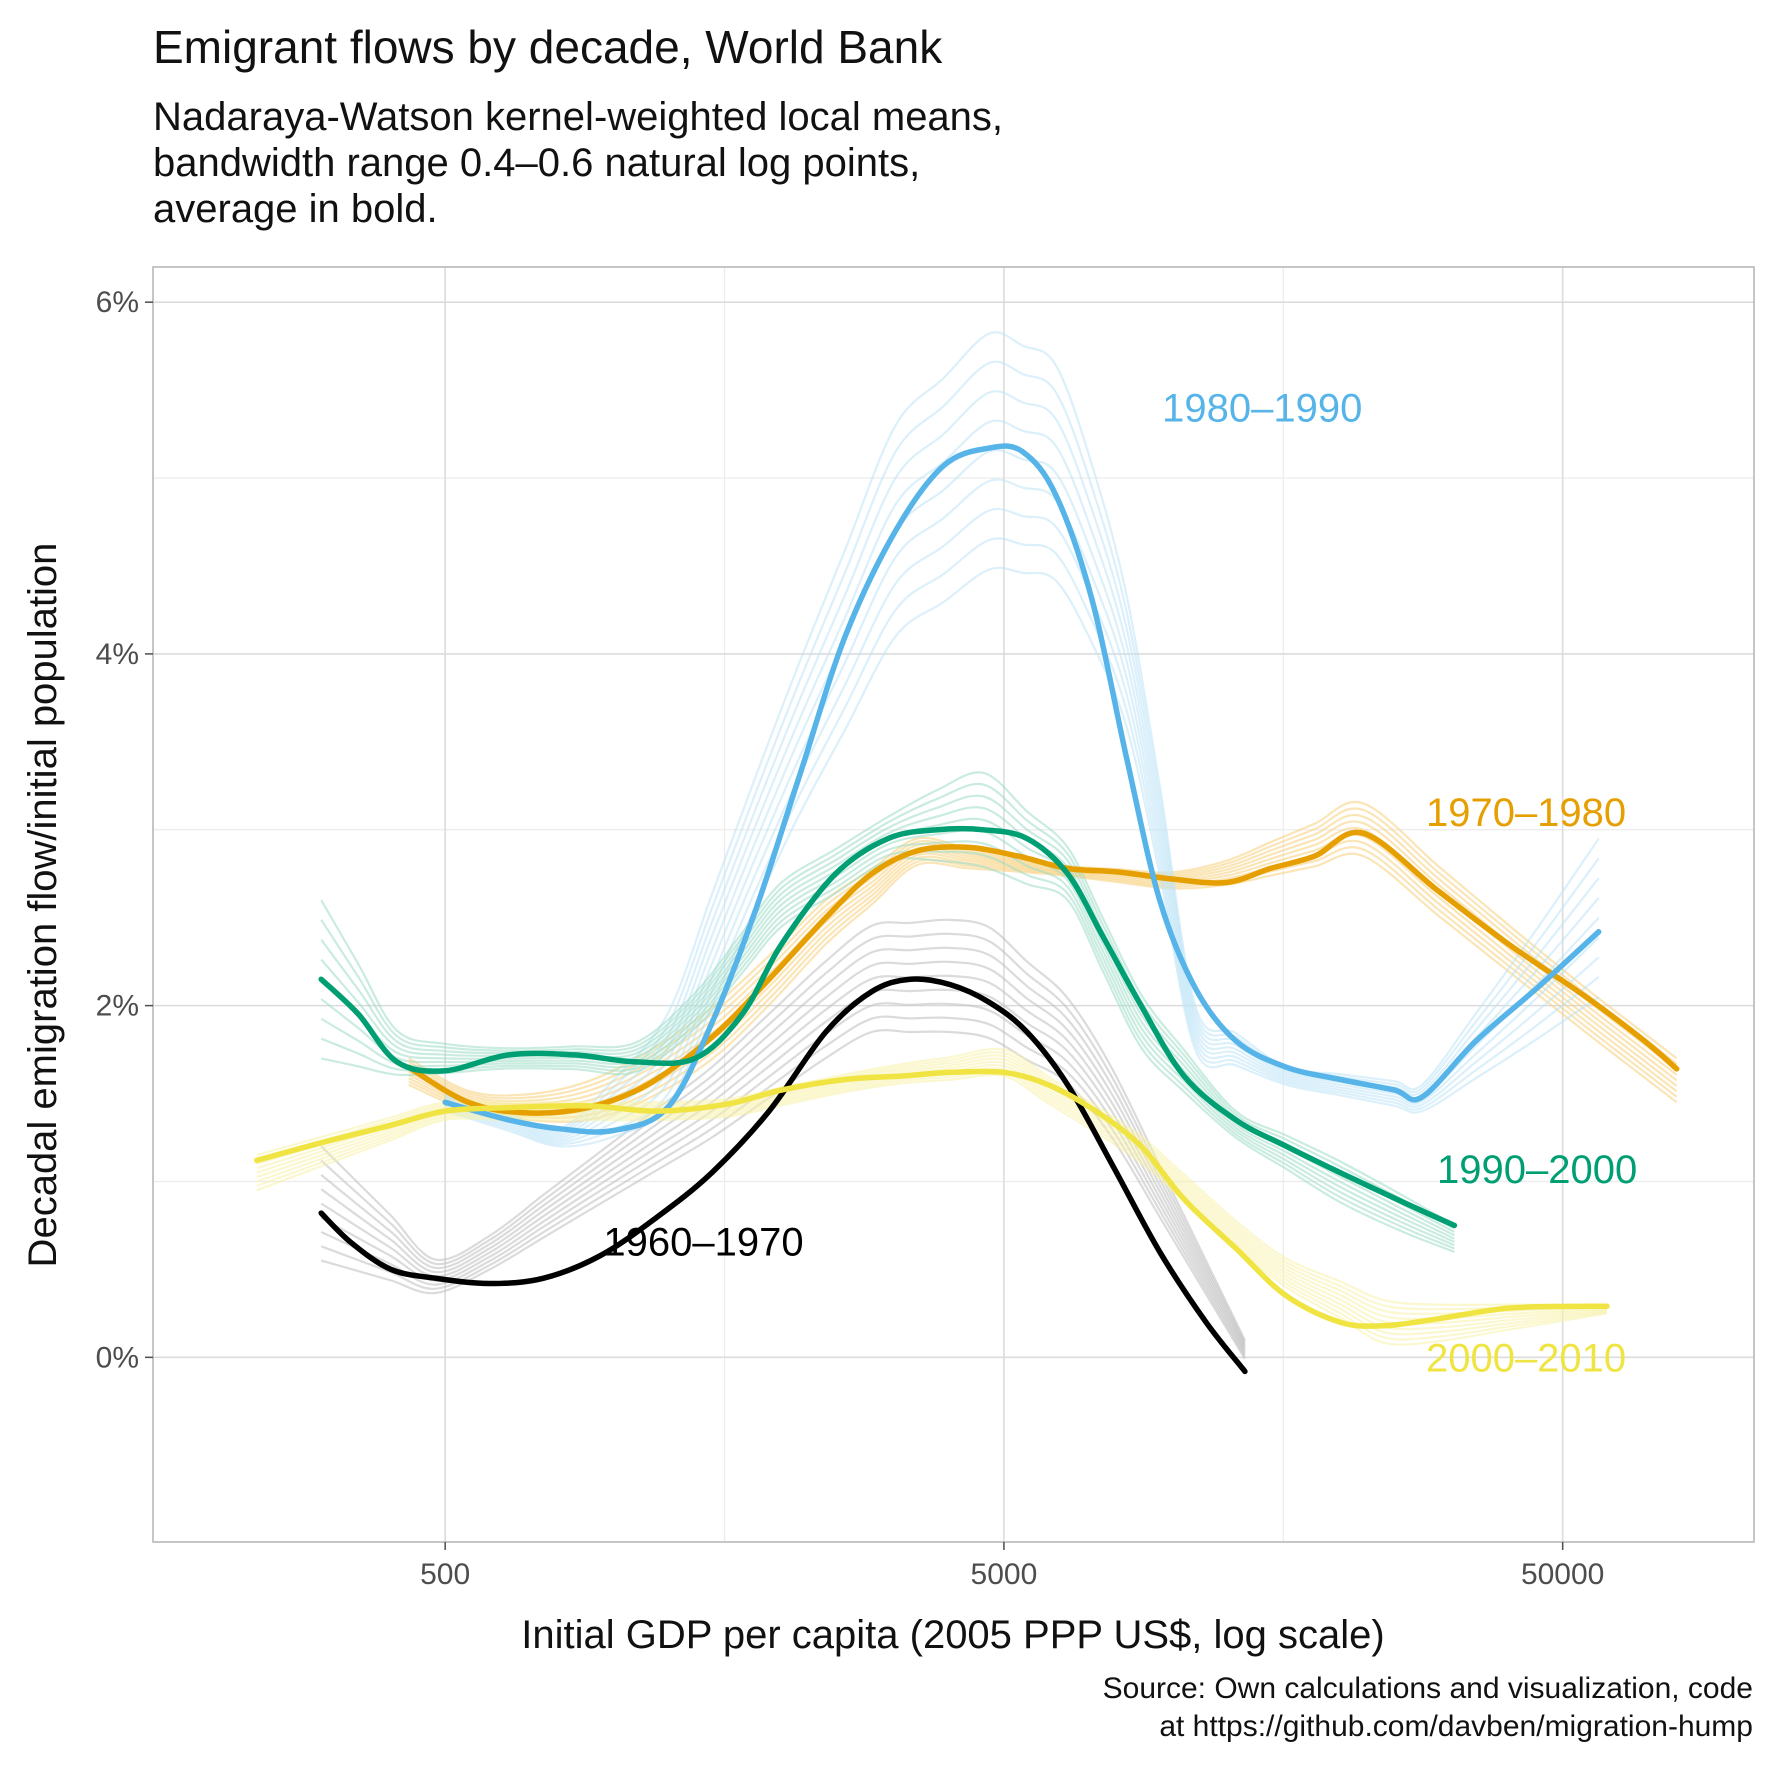 The height and width of the screenshot is (1771, 1771). What do you see at coordinates (295, 209) in the screenshot?
I see `subtitle-line-3: average in bold.` at bounding box center [295, 209].